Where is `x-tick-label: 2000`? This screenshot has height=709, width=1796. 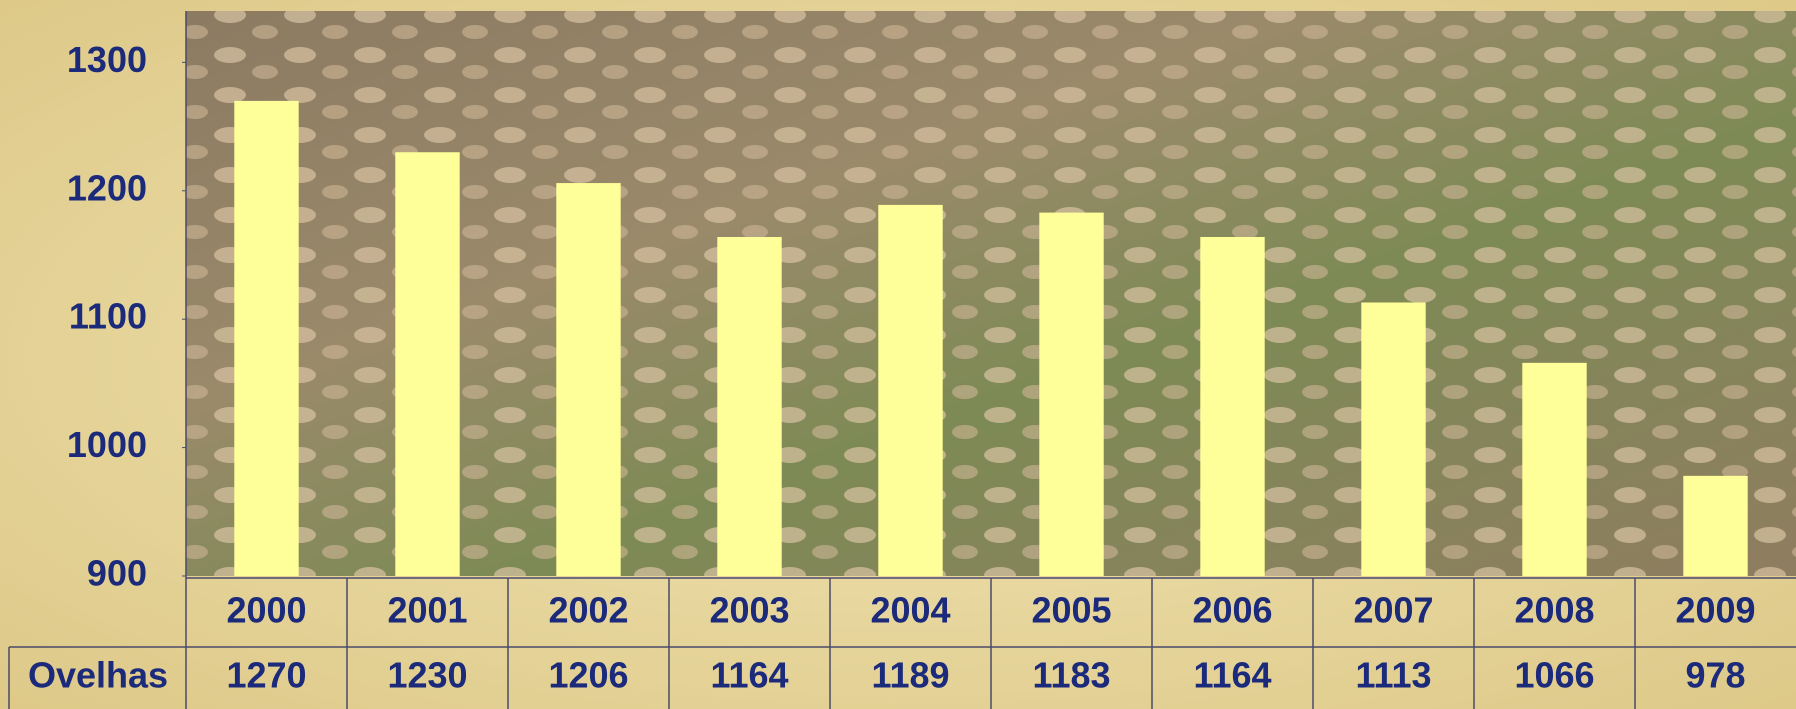
x-tick-label: 2000 is located at coordinates (266, 610).